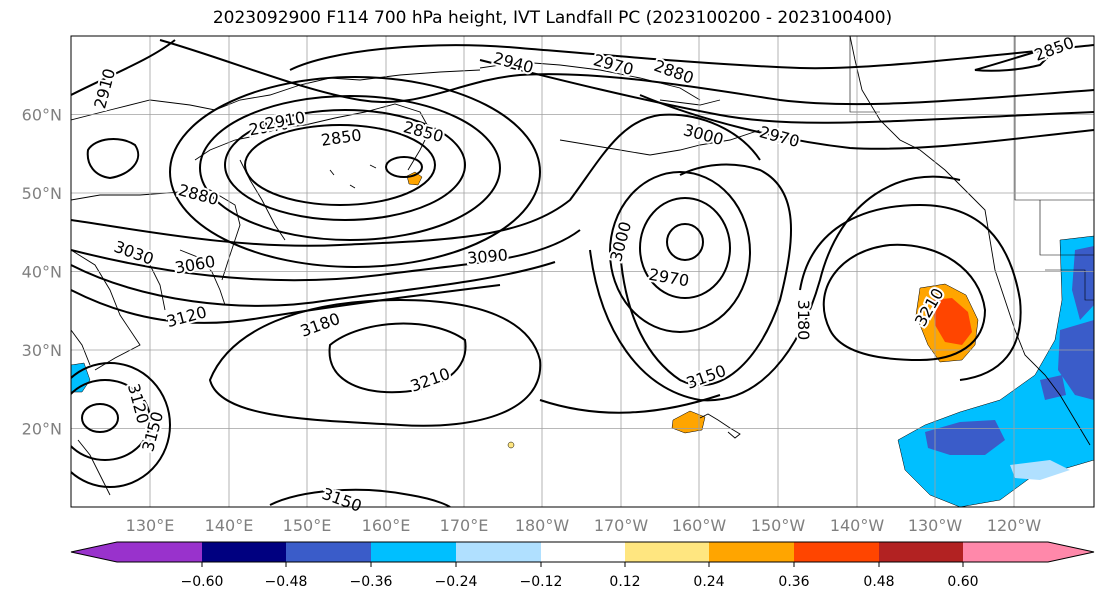 This screenshot has height=601, width=1105. What do you see at coordinates (541, 582) in the screenshot?
I see `colorbar-tick-label: −0.12` at bounding box center [541, 582].